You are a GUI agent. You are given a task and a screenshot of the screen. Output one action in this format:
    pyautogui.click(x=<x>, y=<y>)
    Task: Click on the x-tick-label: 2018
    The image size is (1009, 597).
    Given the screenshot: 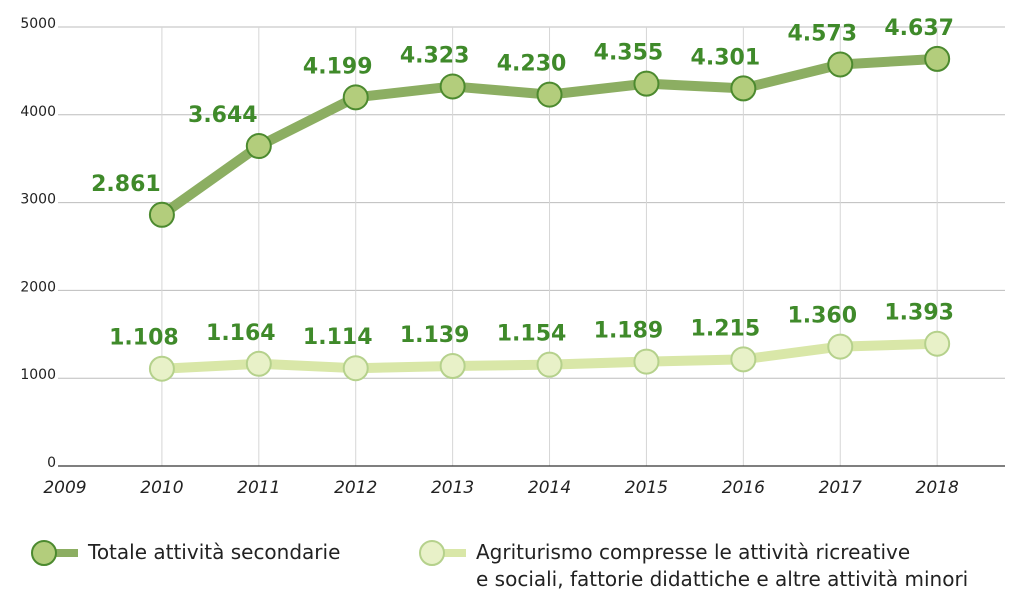 What is the action you would take?
    pyautogui.click(x=937, y=488)
    